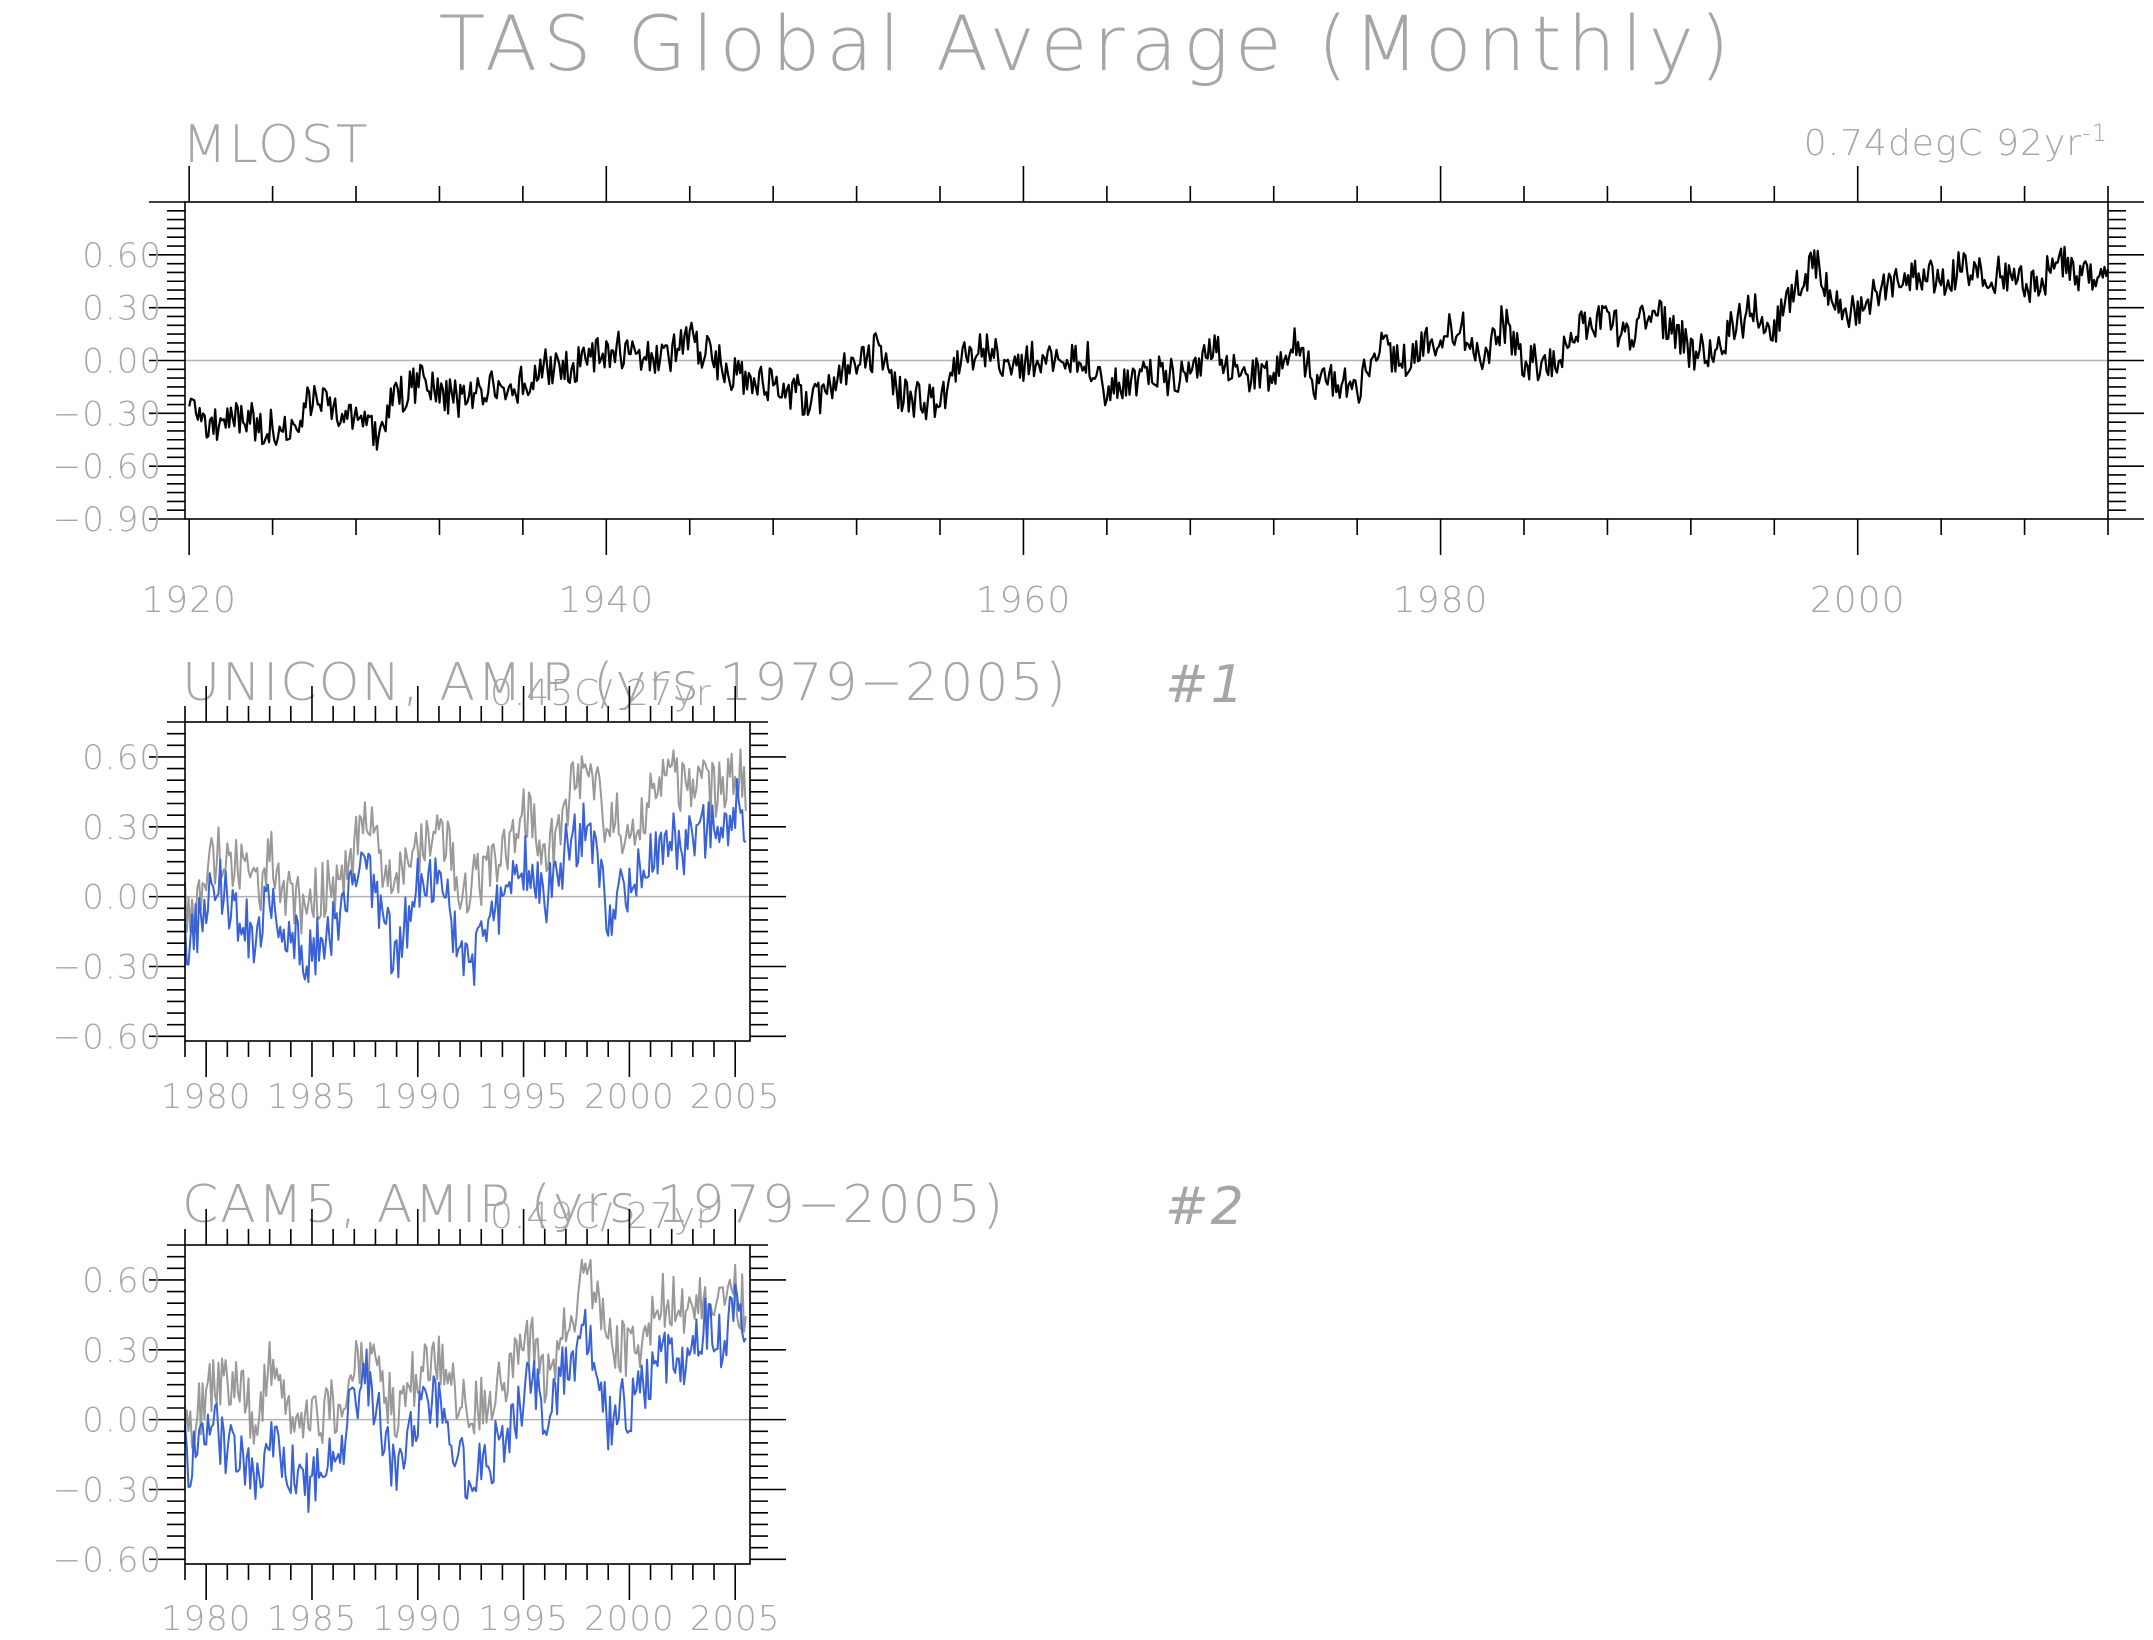  I want to click on mlost-trend-label: 0.74degC 92yr-1, so click(1956, 141).